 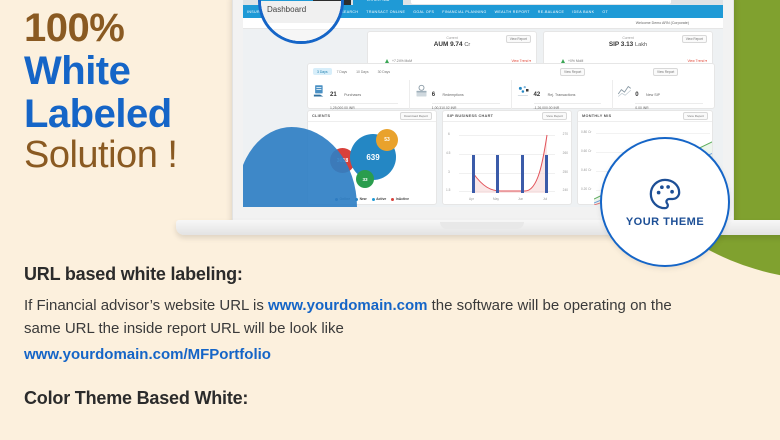 What do you see at coordinates (393, 199) in the screenshot?
I see `legend-dot-inactive` at bounding box center [393, 199].